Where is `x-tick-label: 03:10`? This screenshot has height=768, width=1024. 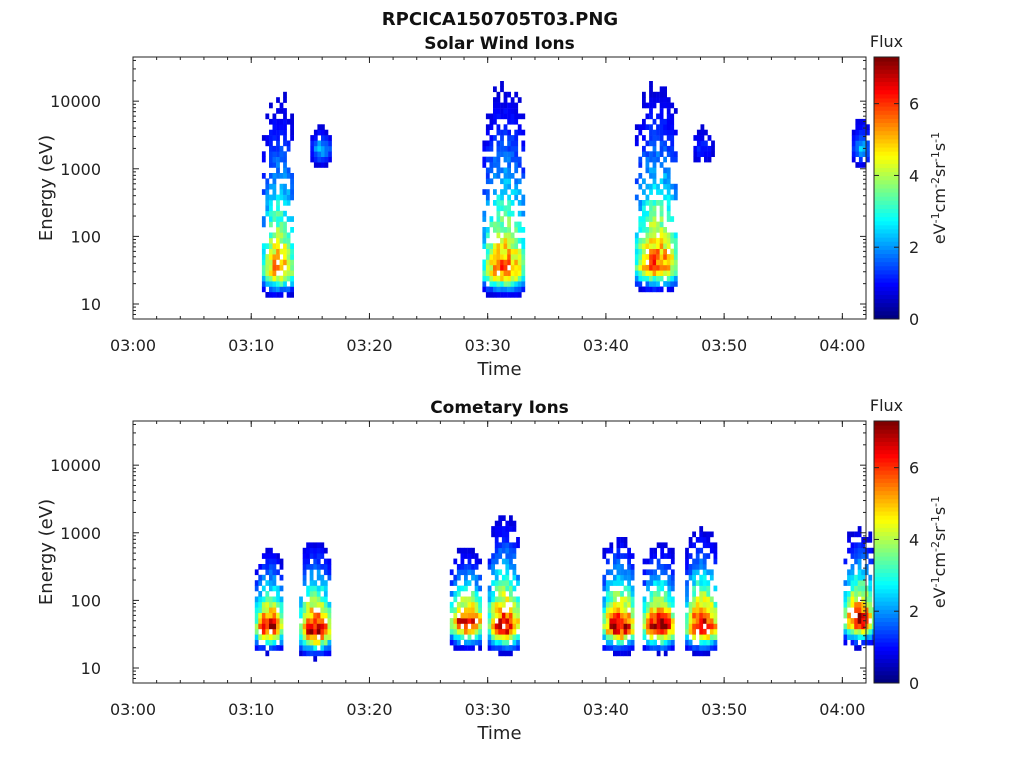
x-tick-label: 03:10 is located at coordinates (251, 345).